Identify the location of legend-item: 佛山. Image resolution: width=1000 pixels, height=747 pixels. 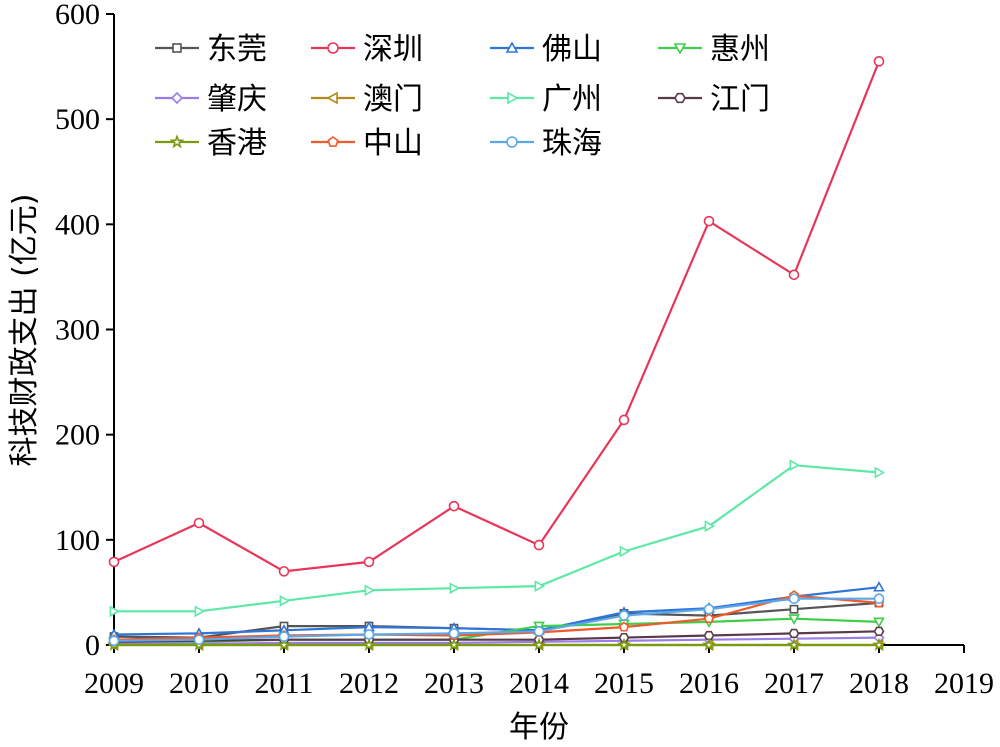
(546, 49).